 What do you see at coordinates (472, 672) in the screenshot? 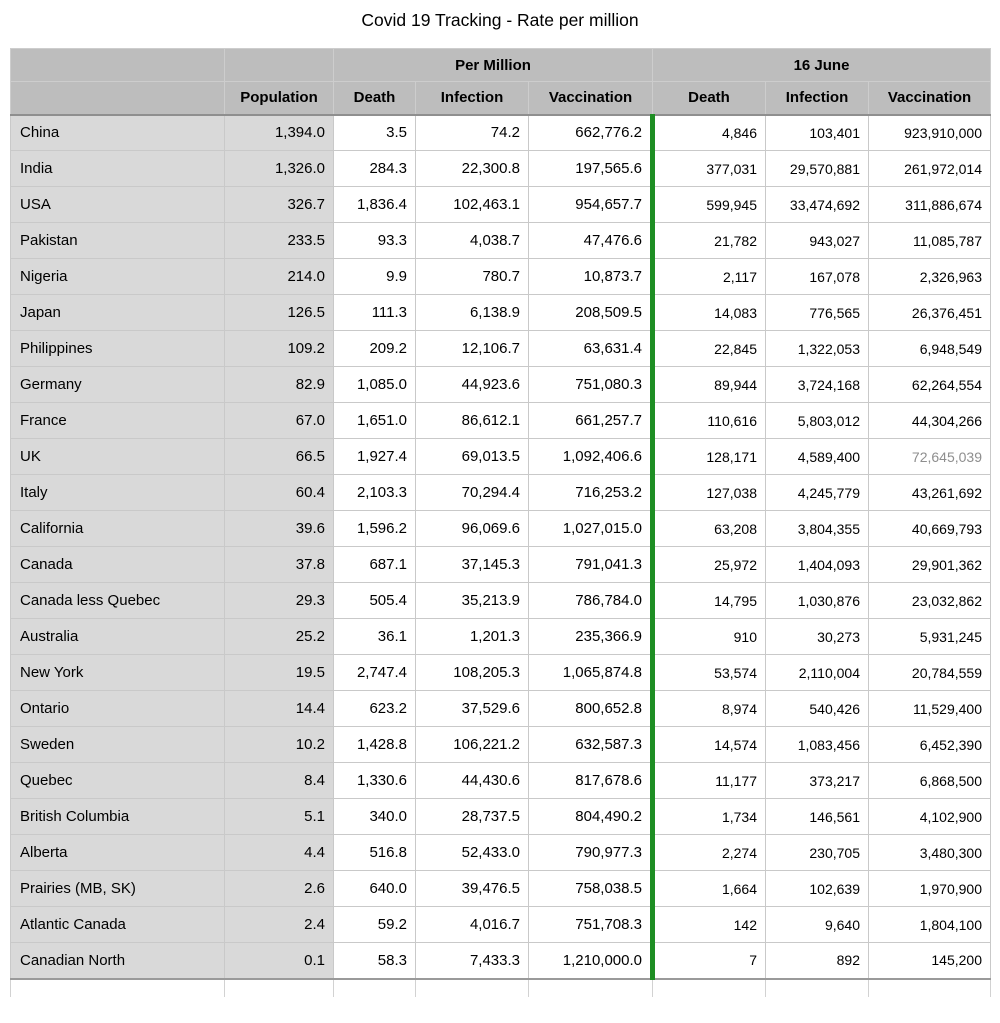
I see `cell-pm-infection: 108,205.3` at bounding box center [472, 672].